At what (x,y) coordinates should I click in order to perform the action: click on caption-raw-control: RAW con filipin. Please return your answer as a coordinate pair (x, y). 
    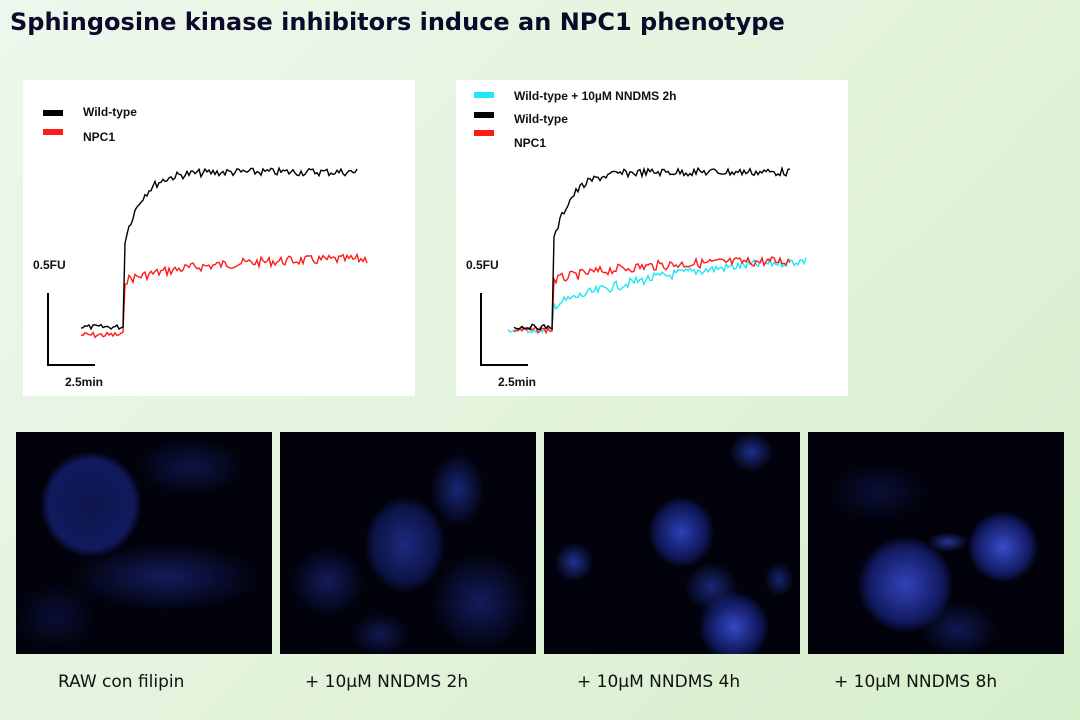
    Looking at the image, I should click on (121, 682).